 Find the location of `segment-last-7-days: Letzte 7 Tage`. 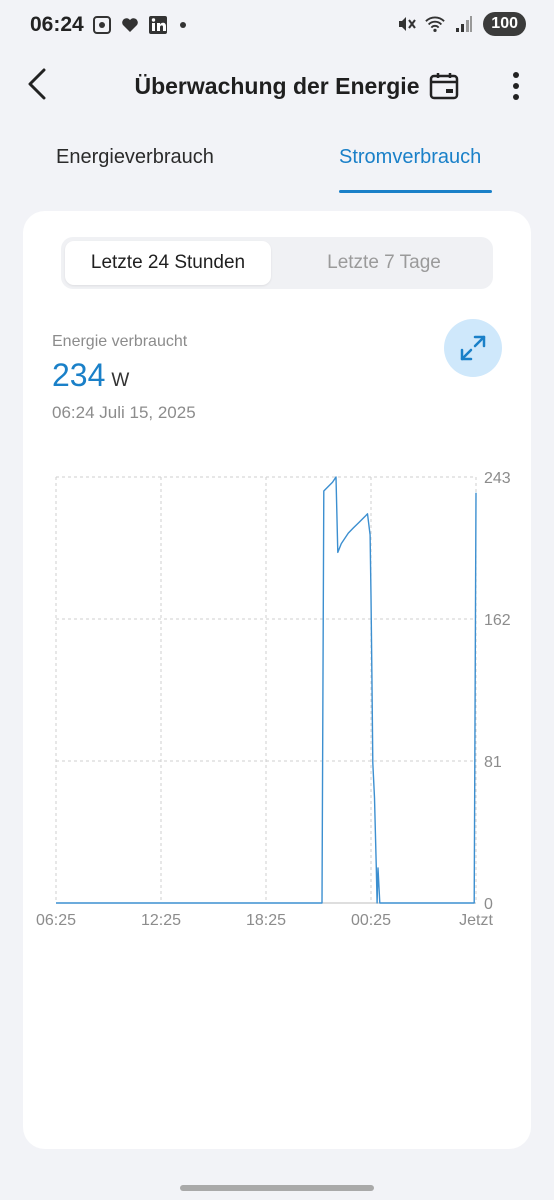

segment-last-7-days: Letzte 7 Tage is located at coordinates (384, 262).